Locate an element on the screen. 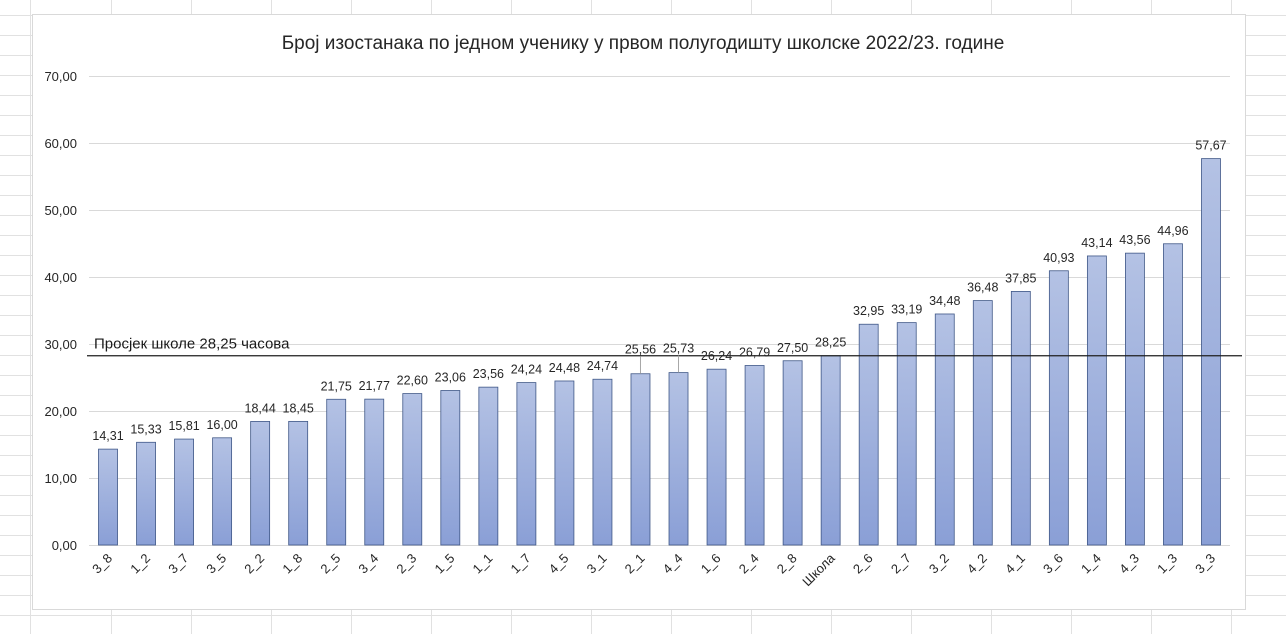  x-tick-label: 4_4 is located at coordinates (673, 564).